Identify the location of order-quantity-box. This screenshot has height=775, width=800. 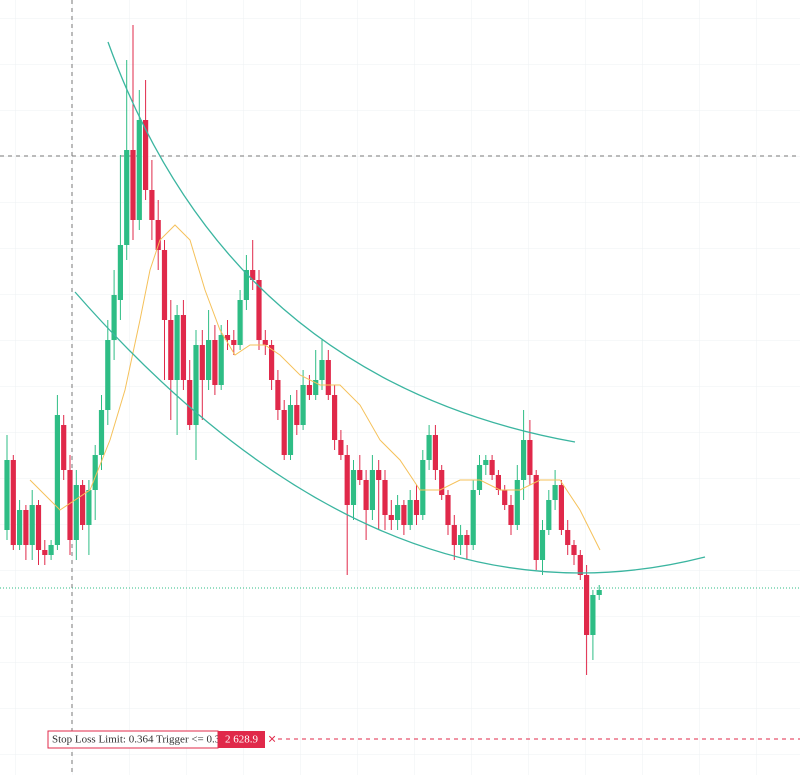
(241, 739).